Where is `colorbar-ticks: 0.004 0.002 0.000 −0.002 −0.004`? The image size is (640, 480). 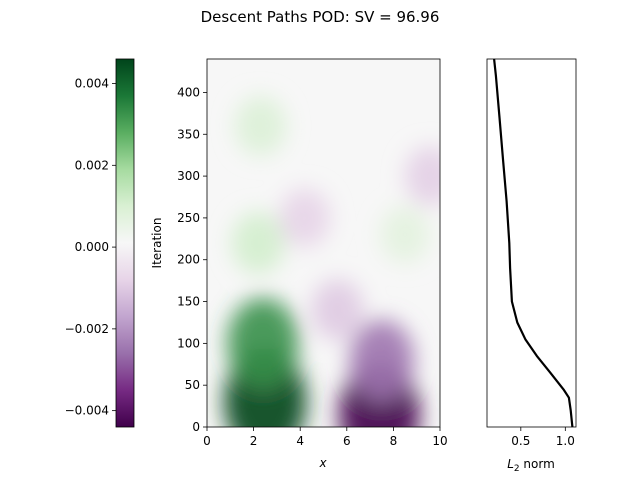
colorbar-ticks: 0.004 0.002 0.000 −0.002 −0.004 is located at coordinates (90, 247).